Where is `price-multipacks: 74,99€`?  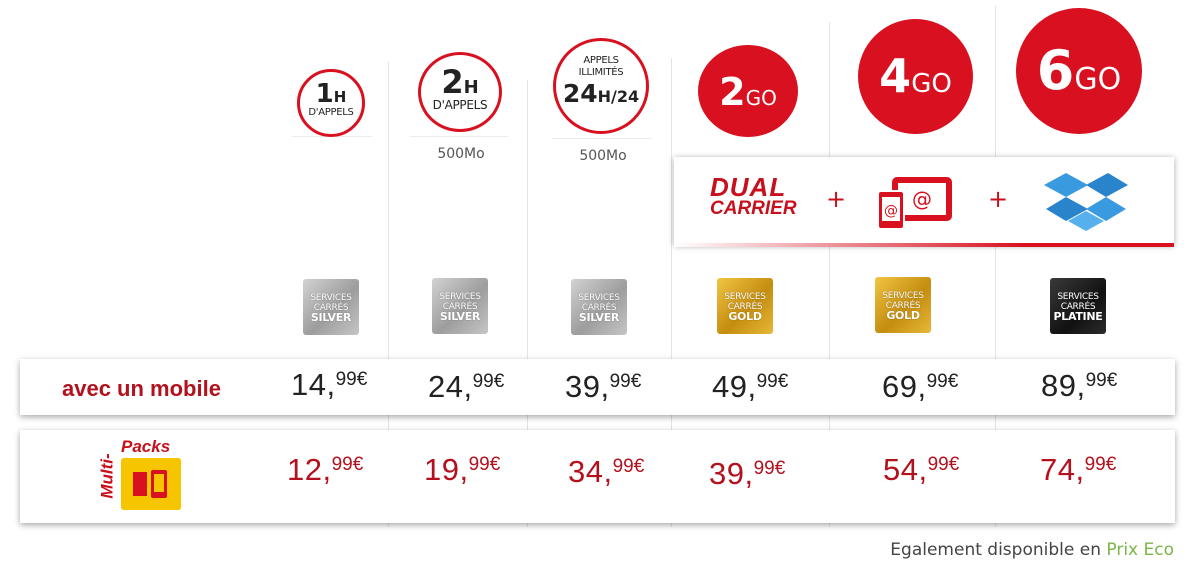
price-multipacks: 74,99€ is located at coordinates (1078, 470).